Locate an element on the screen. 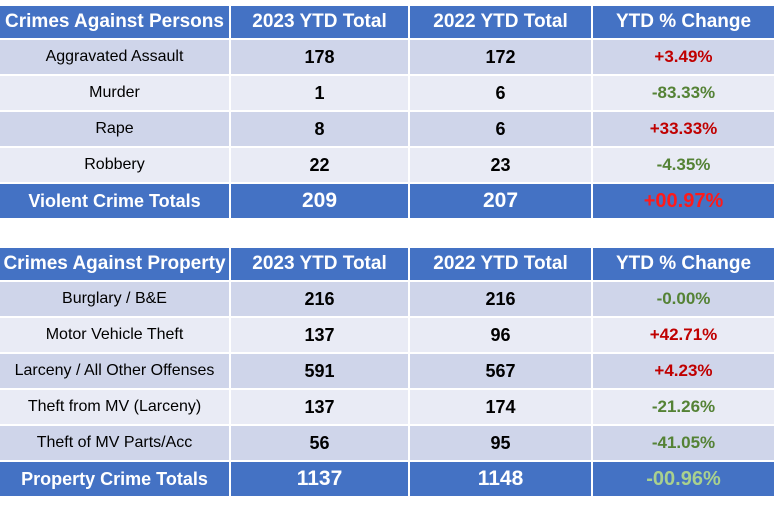 The width and height of the screenshot is (774, 522). percent-change: -41.05% is located at coordinates (683, 443).